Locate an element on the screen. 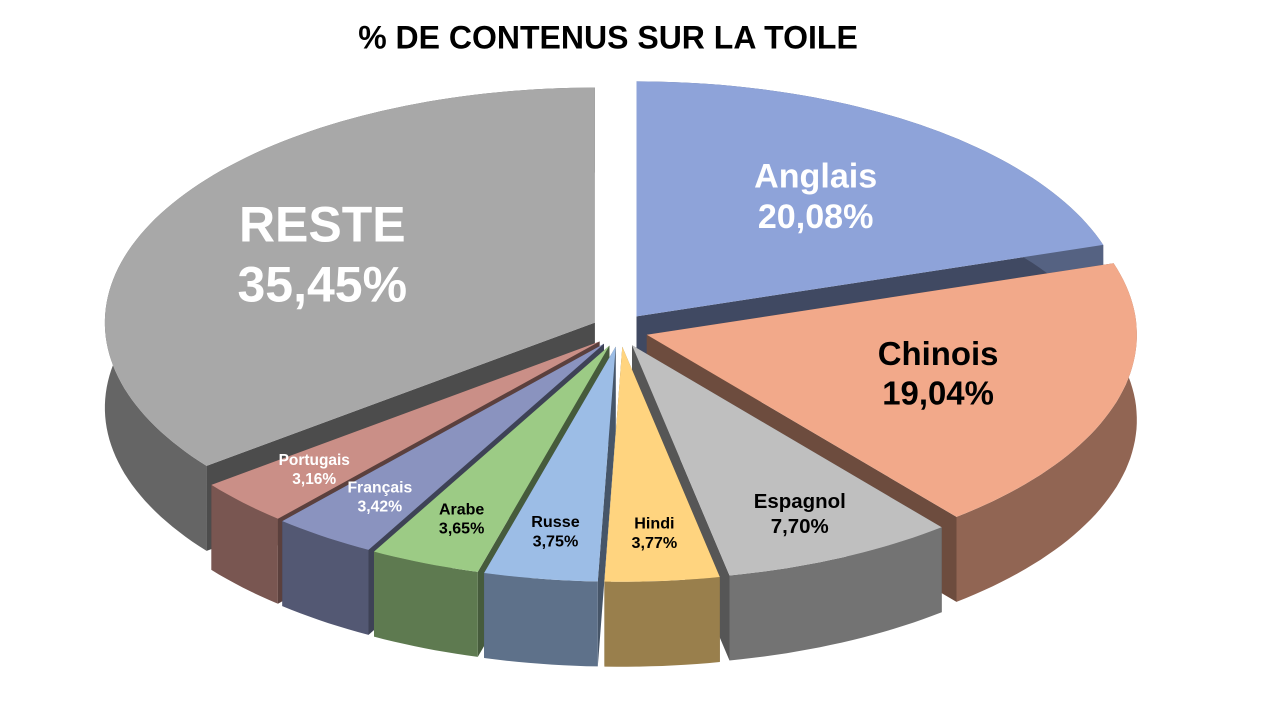  value-label: 3,65% is located at coordinates (461, 529).